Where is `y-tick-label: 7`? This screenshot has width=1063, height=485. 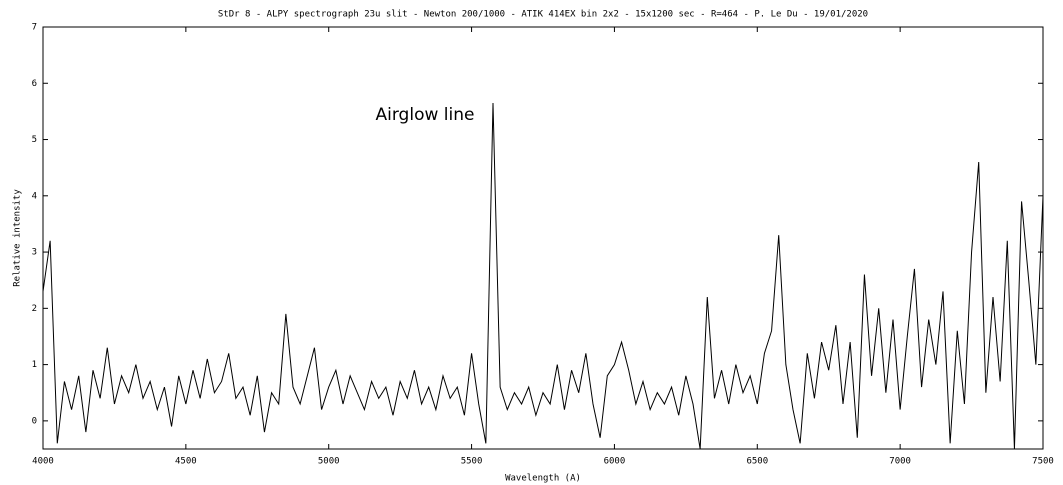 y-tick-label: 7 is located at coordinates (34, 28).